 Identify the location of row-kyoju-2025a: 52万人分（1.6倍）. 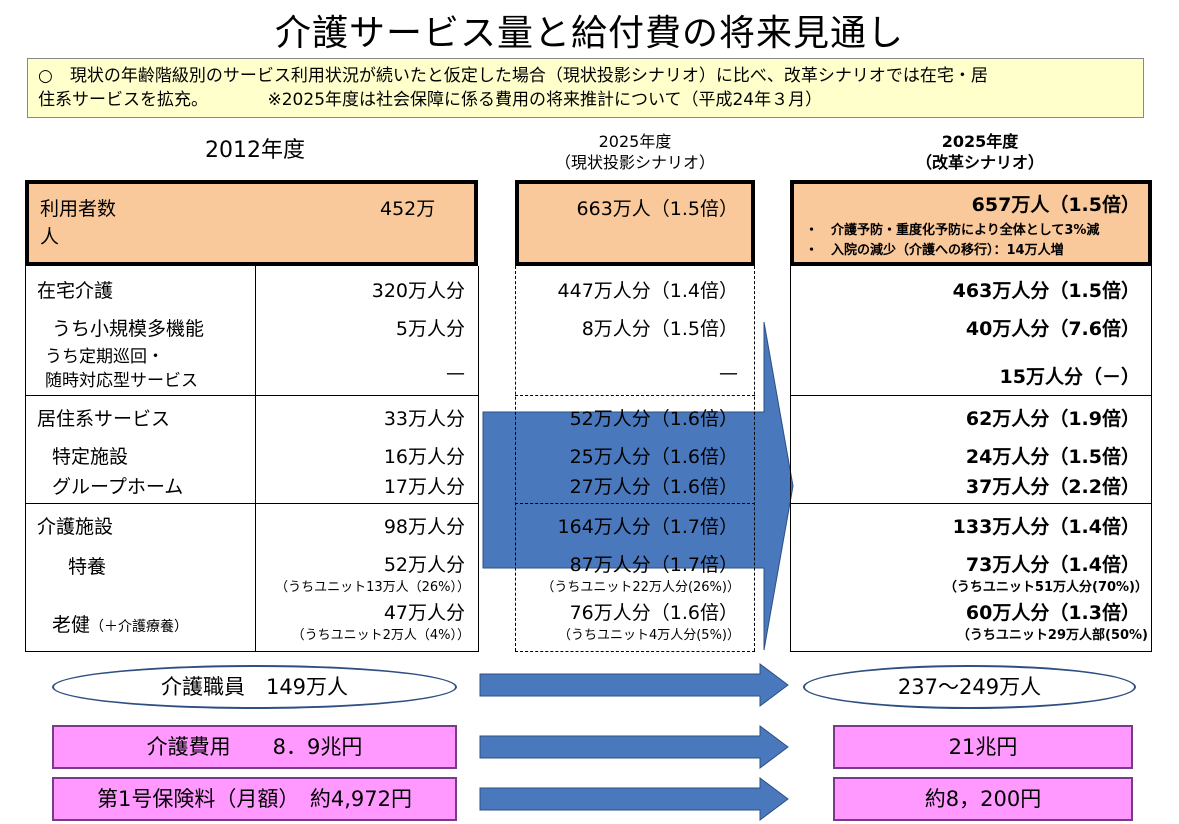
(653, 419).